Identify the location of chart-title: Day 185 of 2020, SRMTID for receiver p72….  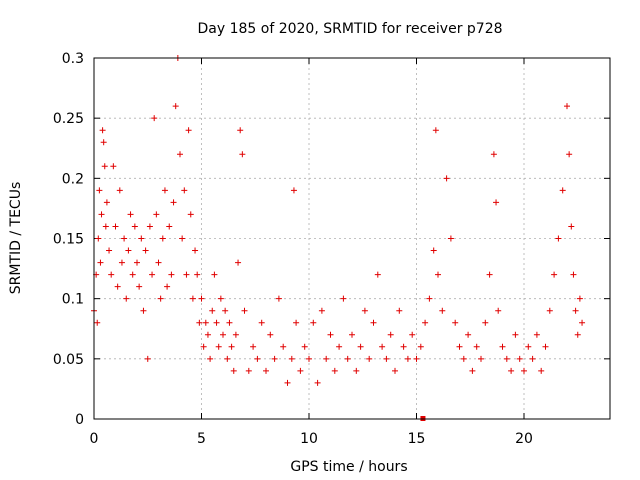
(349, 29).